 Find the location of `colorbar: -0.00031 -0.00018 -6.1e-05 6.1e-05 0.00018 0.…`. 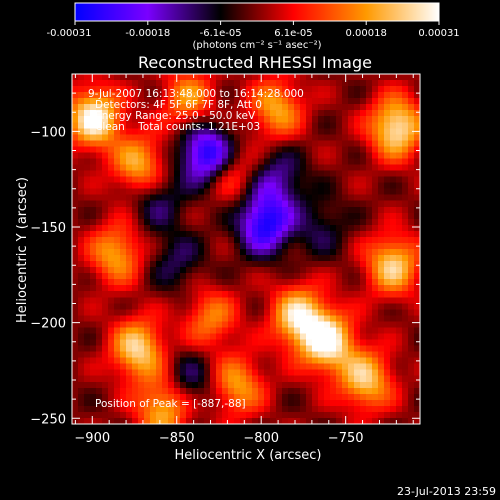

colorbar: -0.00031 -0.00018 -6.1e-05 6.1e-05 0.00018 0.… is located at coordinates (253, 26).